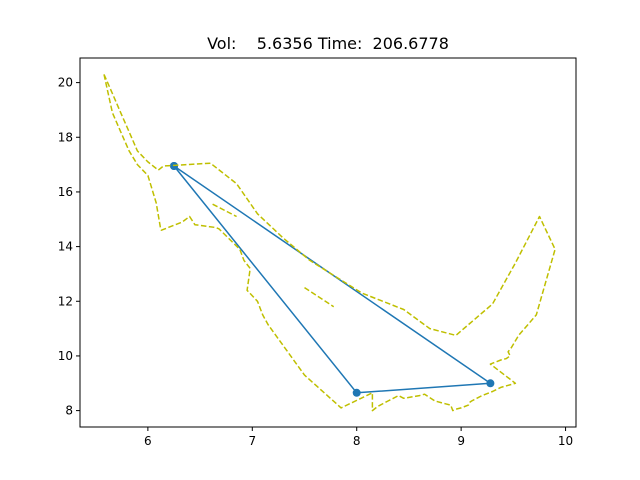  What do you see at coordinates (328, 43) in the screenshot?
I see `chart-title: Vol: 5.6356 Time: 206.6778` at bounding box center [328, 43].